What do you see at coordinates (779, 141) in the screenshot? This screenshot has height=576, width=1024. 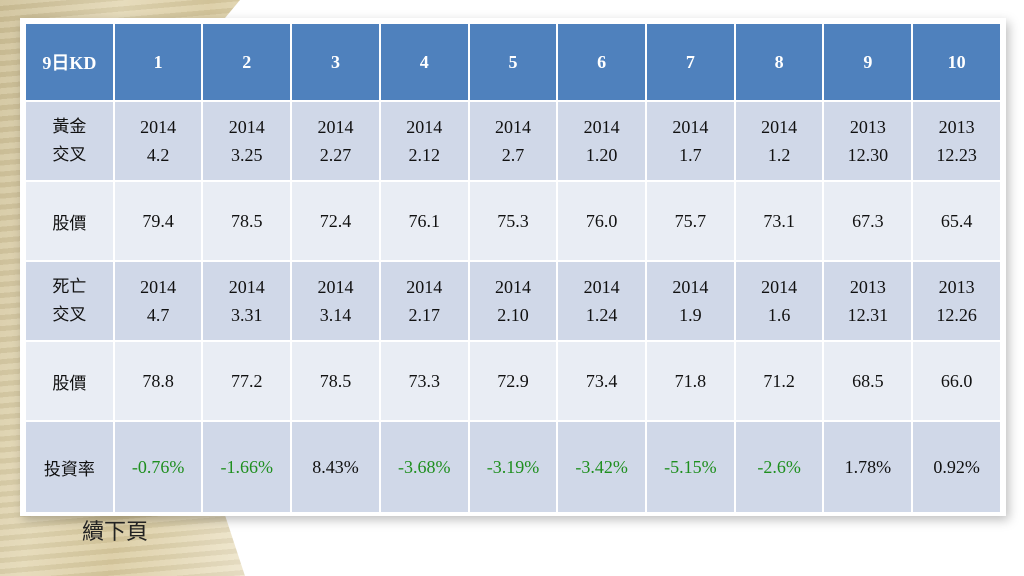 I see `table-cell: 2014 1.2` at bounding box center [779, 141].